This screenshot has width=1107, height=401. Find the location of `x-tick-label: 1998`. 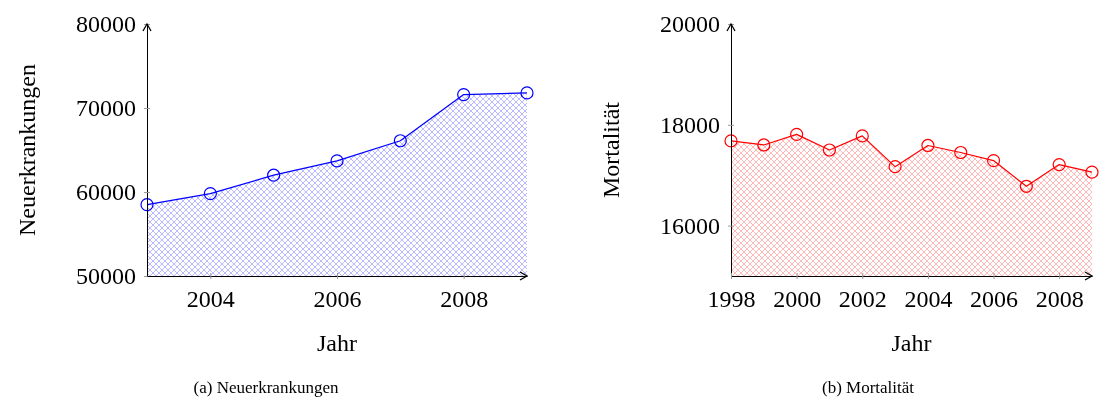

x-tick-label: 1998 is located at coordinates (731, 298).